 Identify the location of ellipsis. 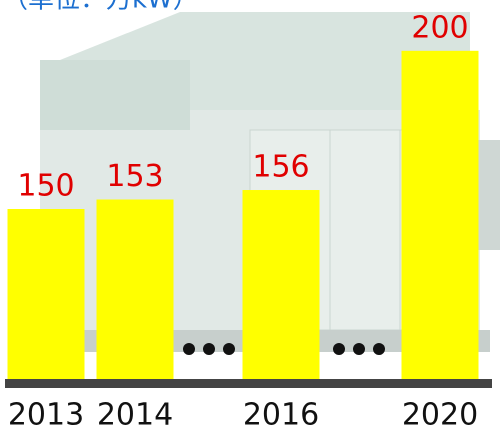
(284, 349).